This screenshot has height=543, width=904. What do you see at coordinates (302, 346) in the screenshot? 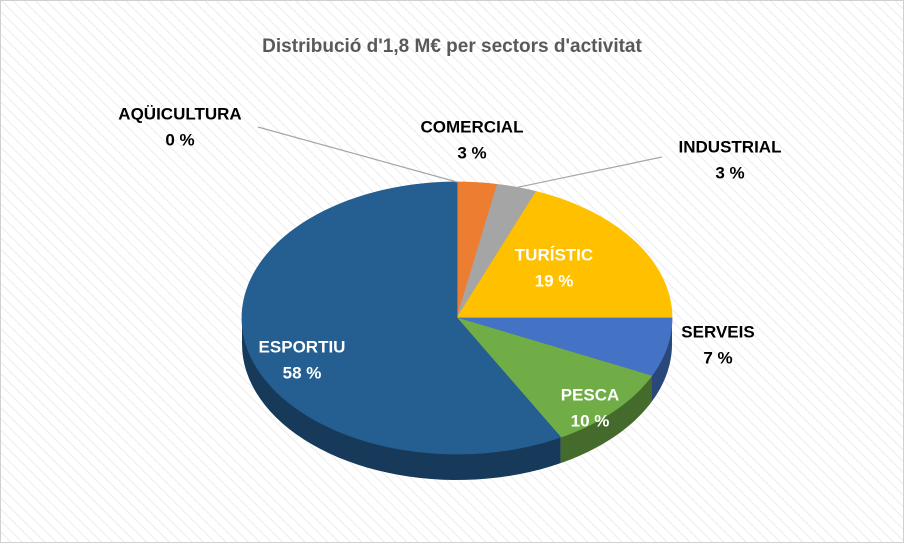
I see `slice-label-name: ESPORTIU` at bounding box center [302, 346].